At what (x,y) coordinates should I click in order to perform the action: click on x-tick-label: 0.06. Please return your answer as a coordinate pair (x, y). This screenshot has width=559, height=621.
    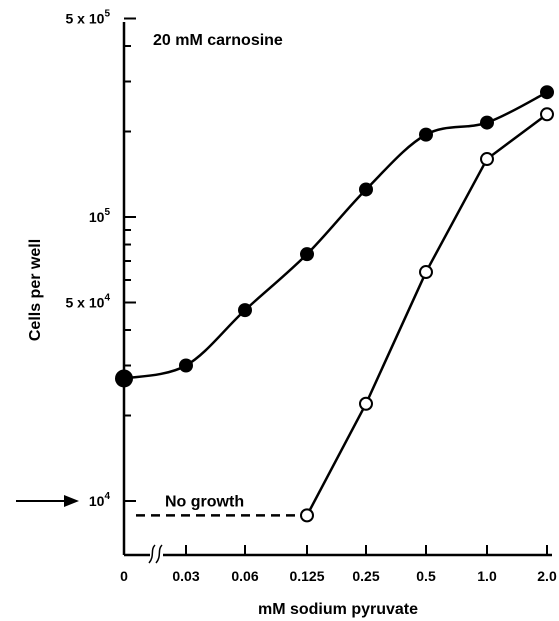
    Looking at the image, I should click on (244, 576).